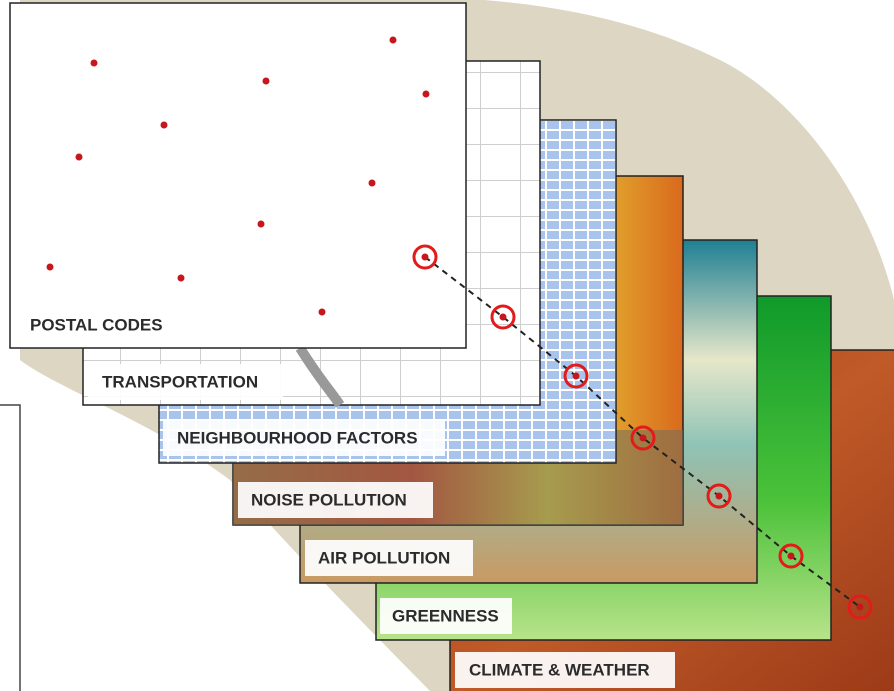 This screenshot has width=894, height=691. Describe the element at coordinates (384, 557) in the screenshot. I see `layer-label: AIR POLLUTION` at that location.